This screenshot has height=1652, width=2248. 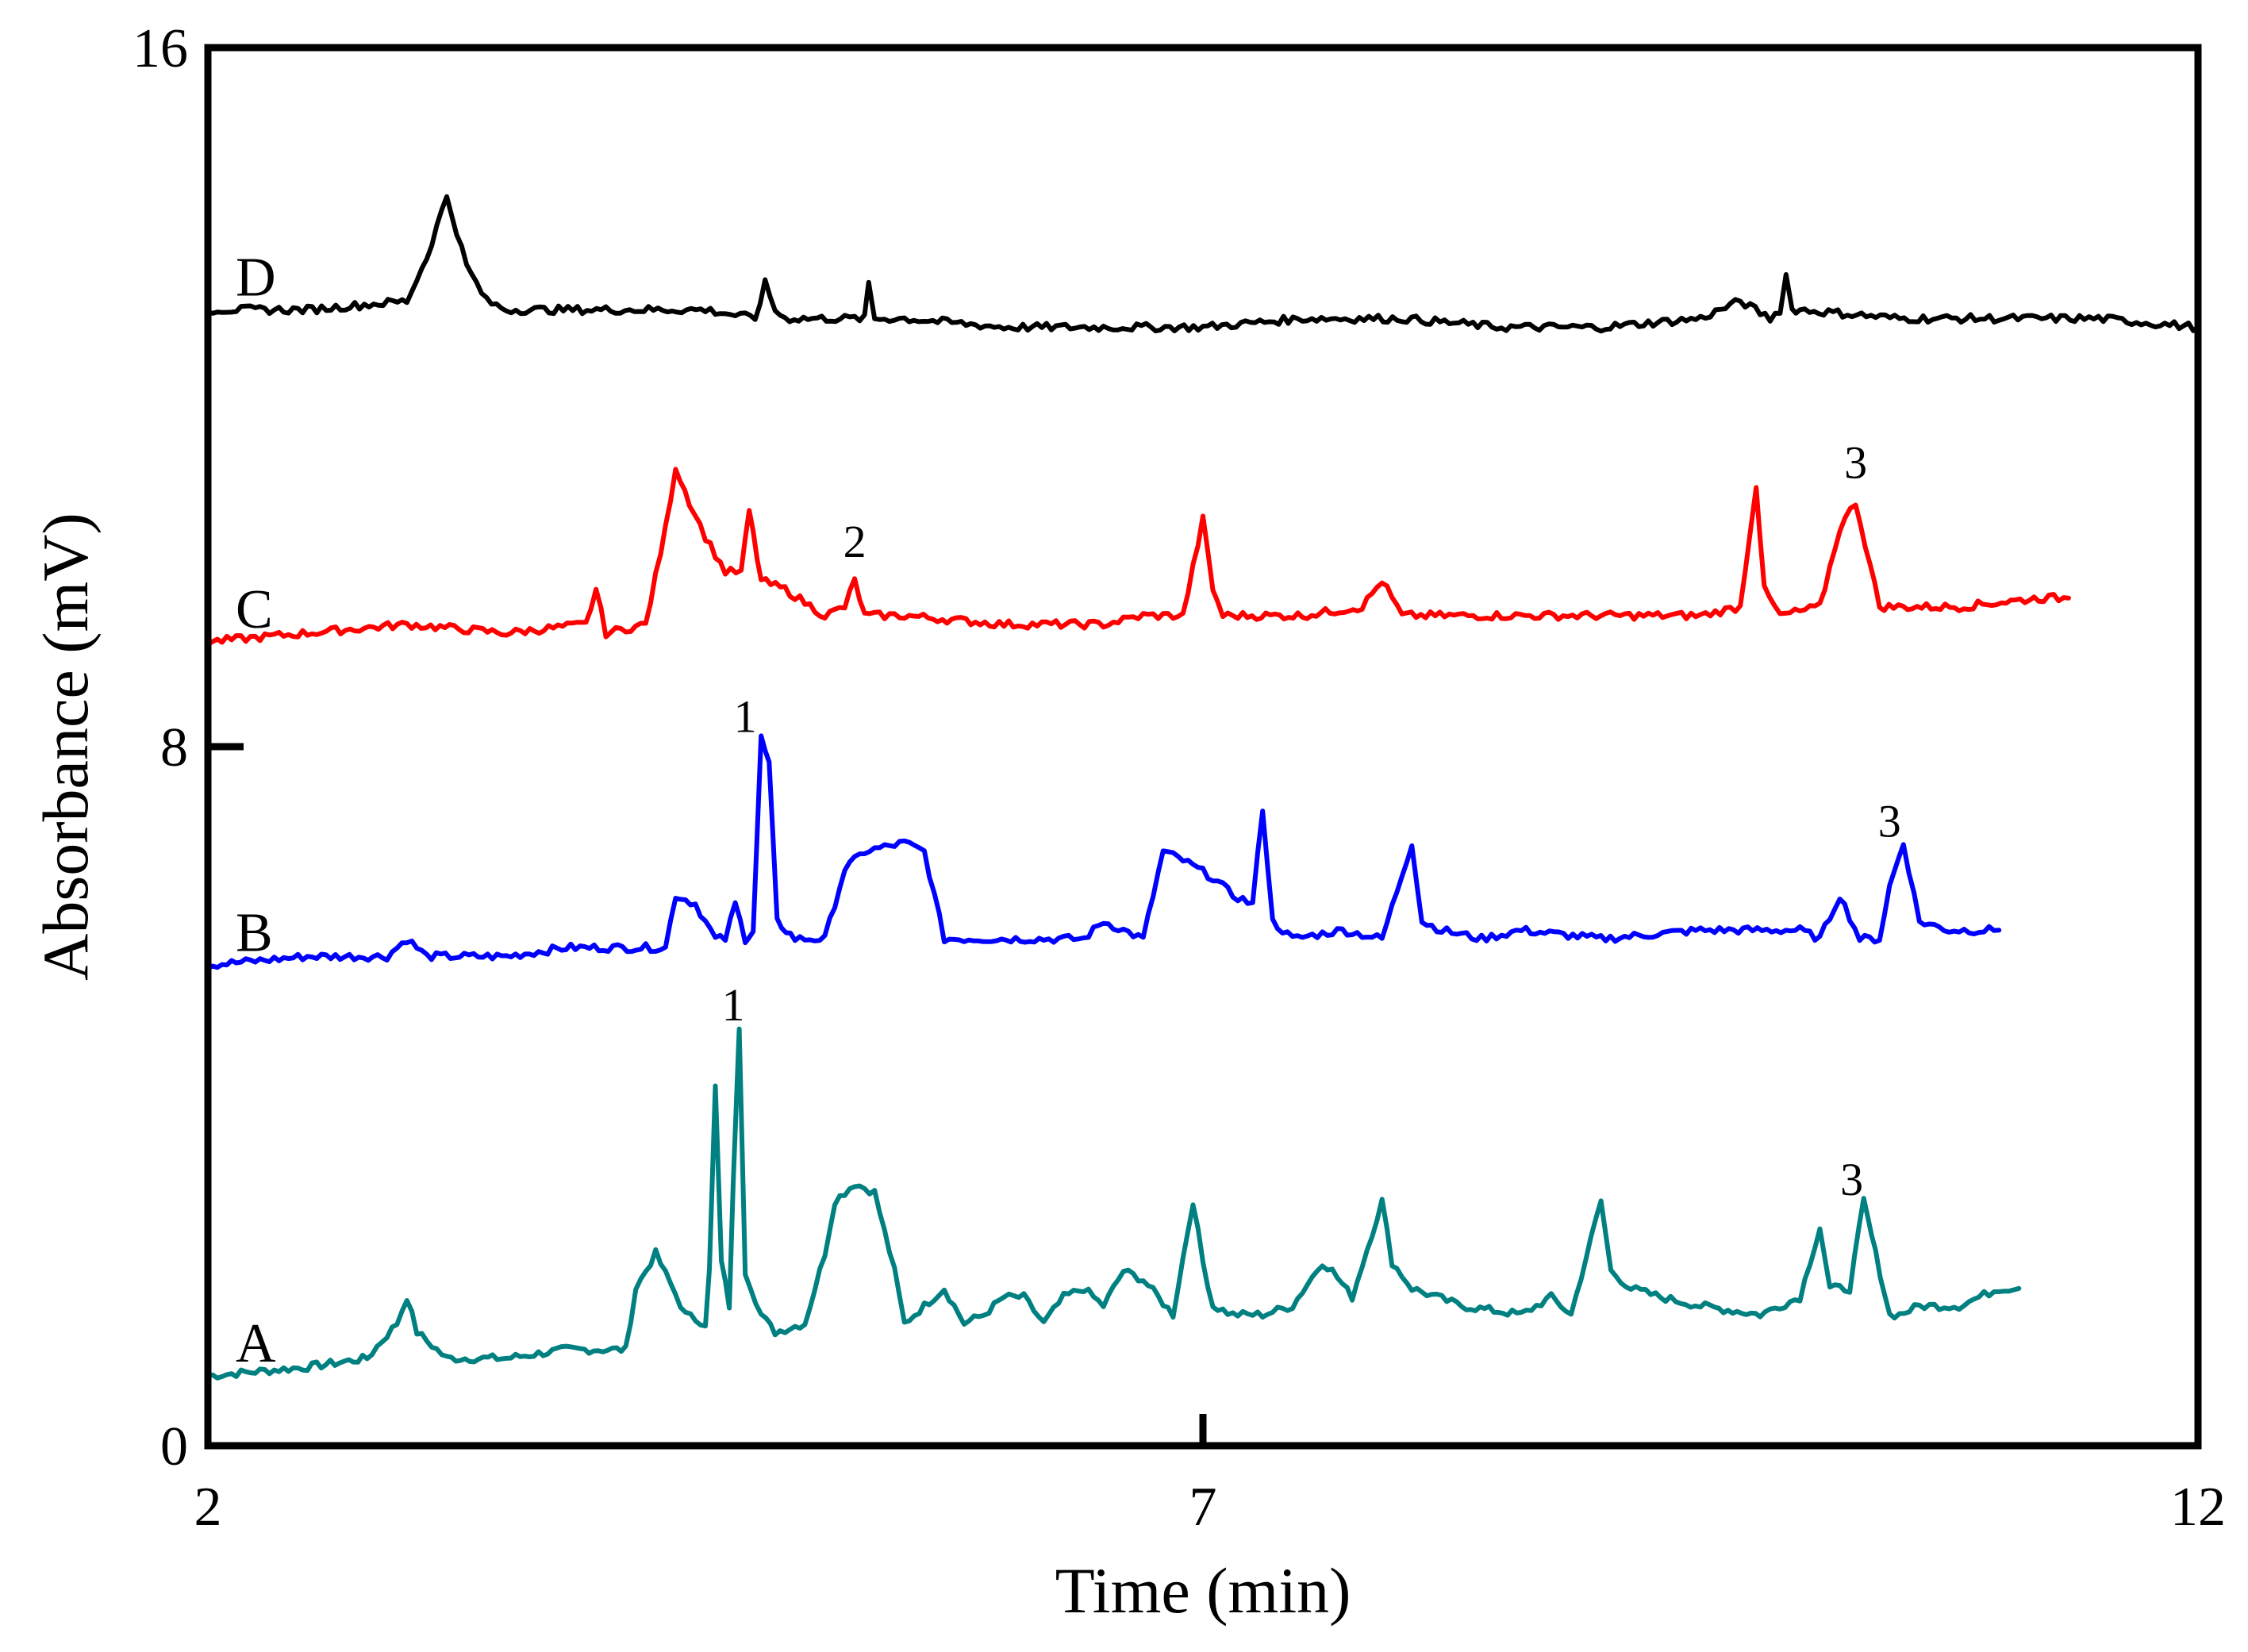 What do you see at coordinates (855, 541) in the screenshot?
I see `peak-label: 2` at bounding box center [855, 541].